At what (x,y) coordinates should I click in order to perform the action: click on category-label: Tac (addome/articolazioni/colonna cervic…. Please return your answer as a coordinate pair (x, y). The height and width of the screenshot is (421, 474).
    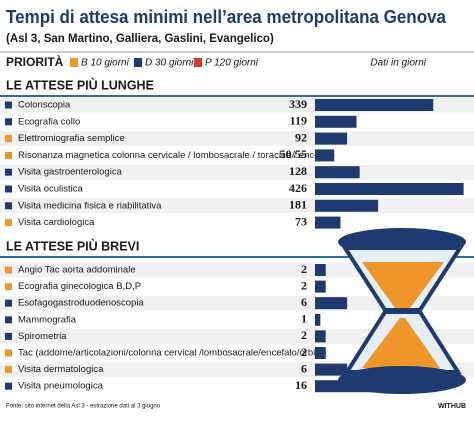
    Looking at the image, I should click on (172, 353).